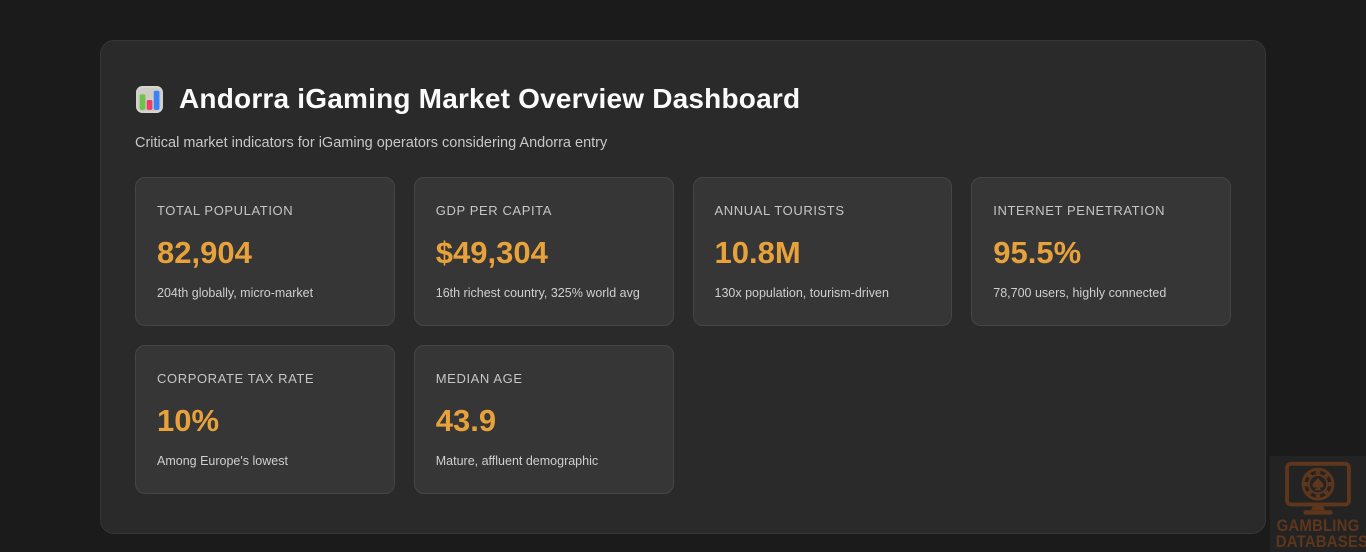 Image resolution: width=1366 pixels, height=552 pixels. What do you see at coordinates (1079, 210) in the screenshot?
I see `metric-label: INTERNET PENETRATION` at bounding box center [1079, 210].